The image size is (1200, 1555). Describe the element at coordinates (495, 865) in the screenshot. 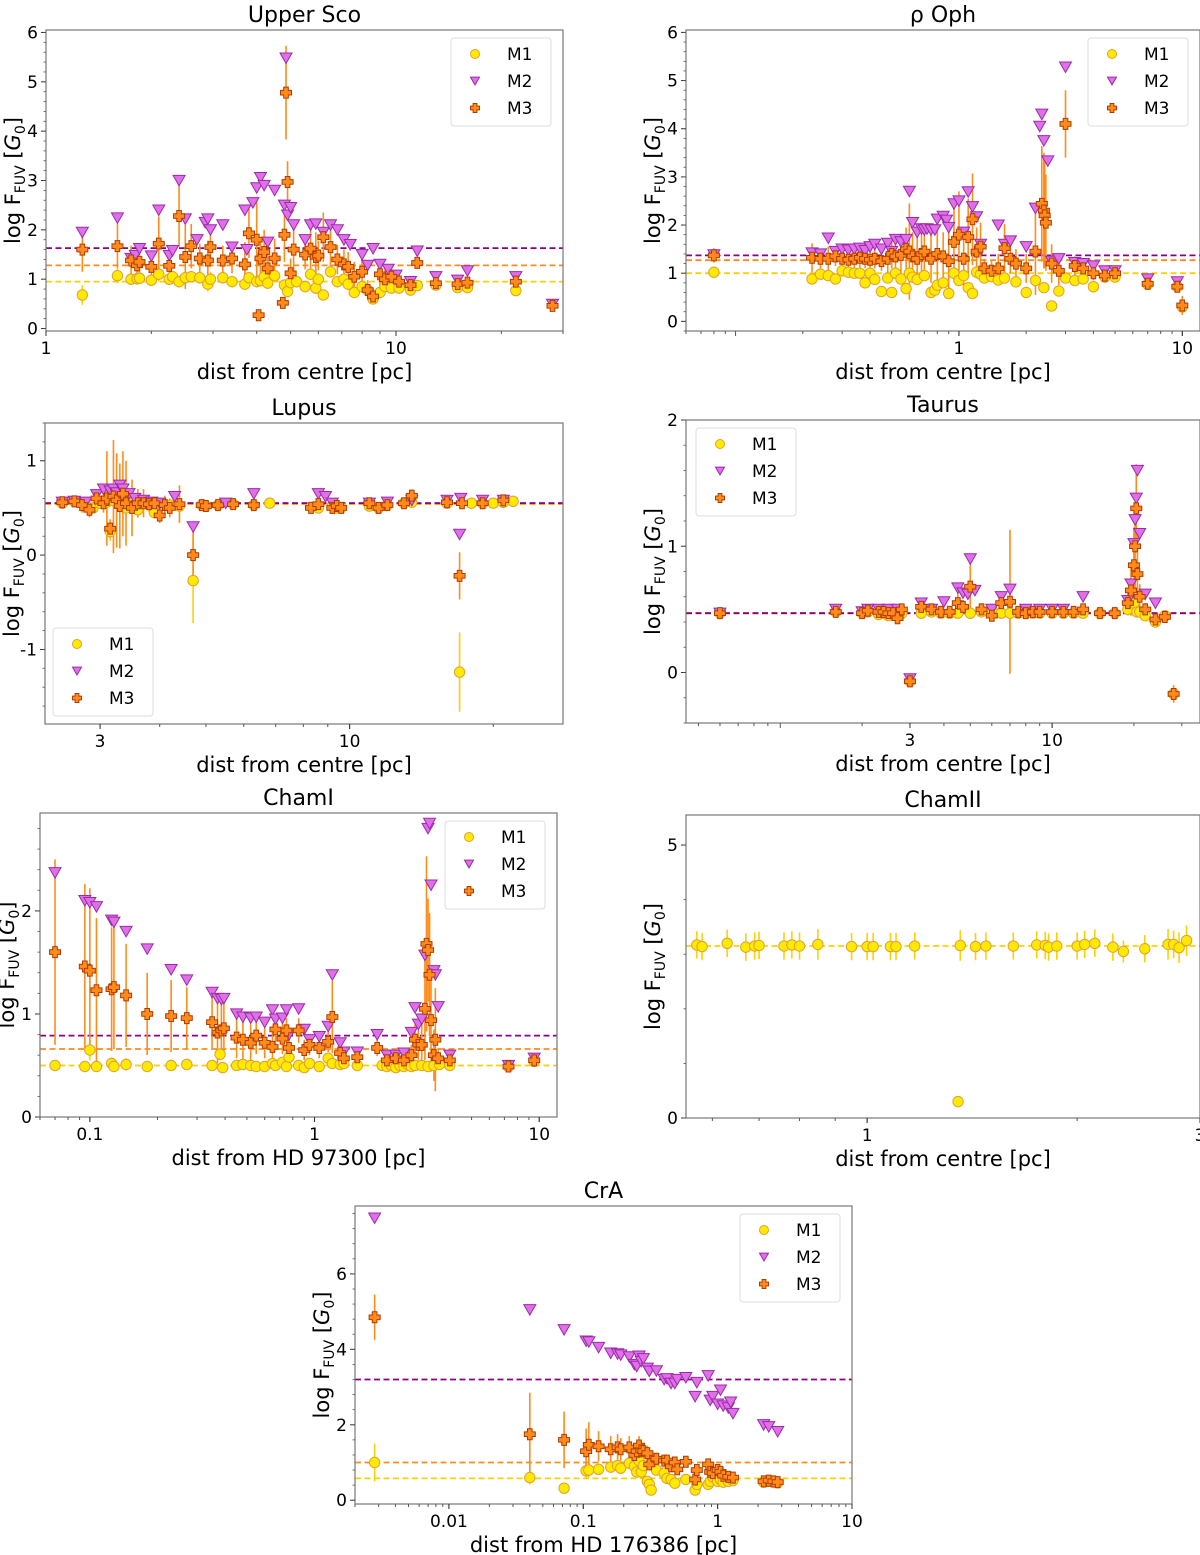

I see `legend-box` at that location.